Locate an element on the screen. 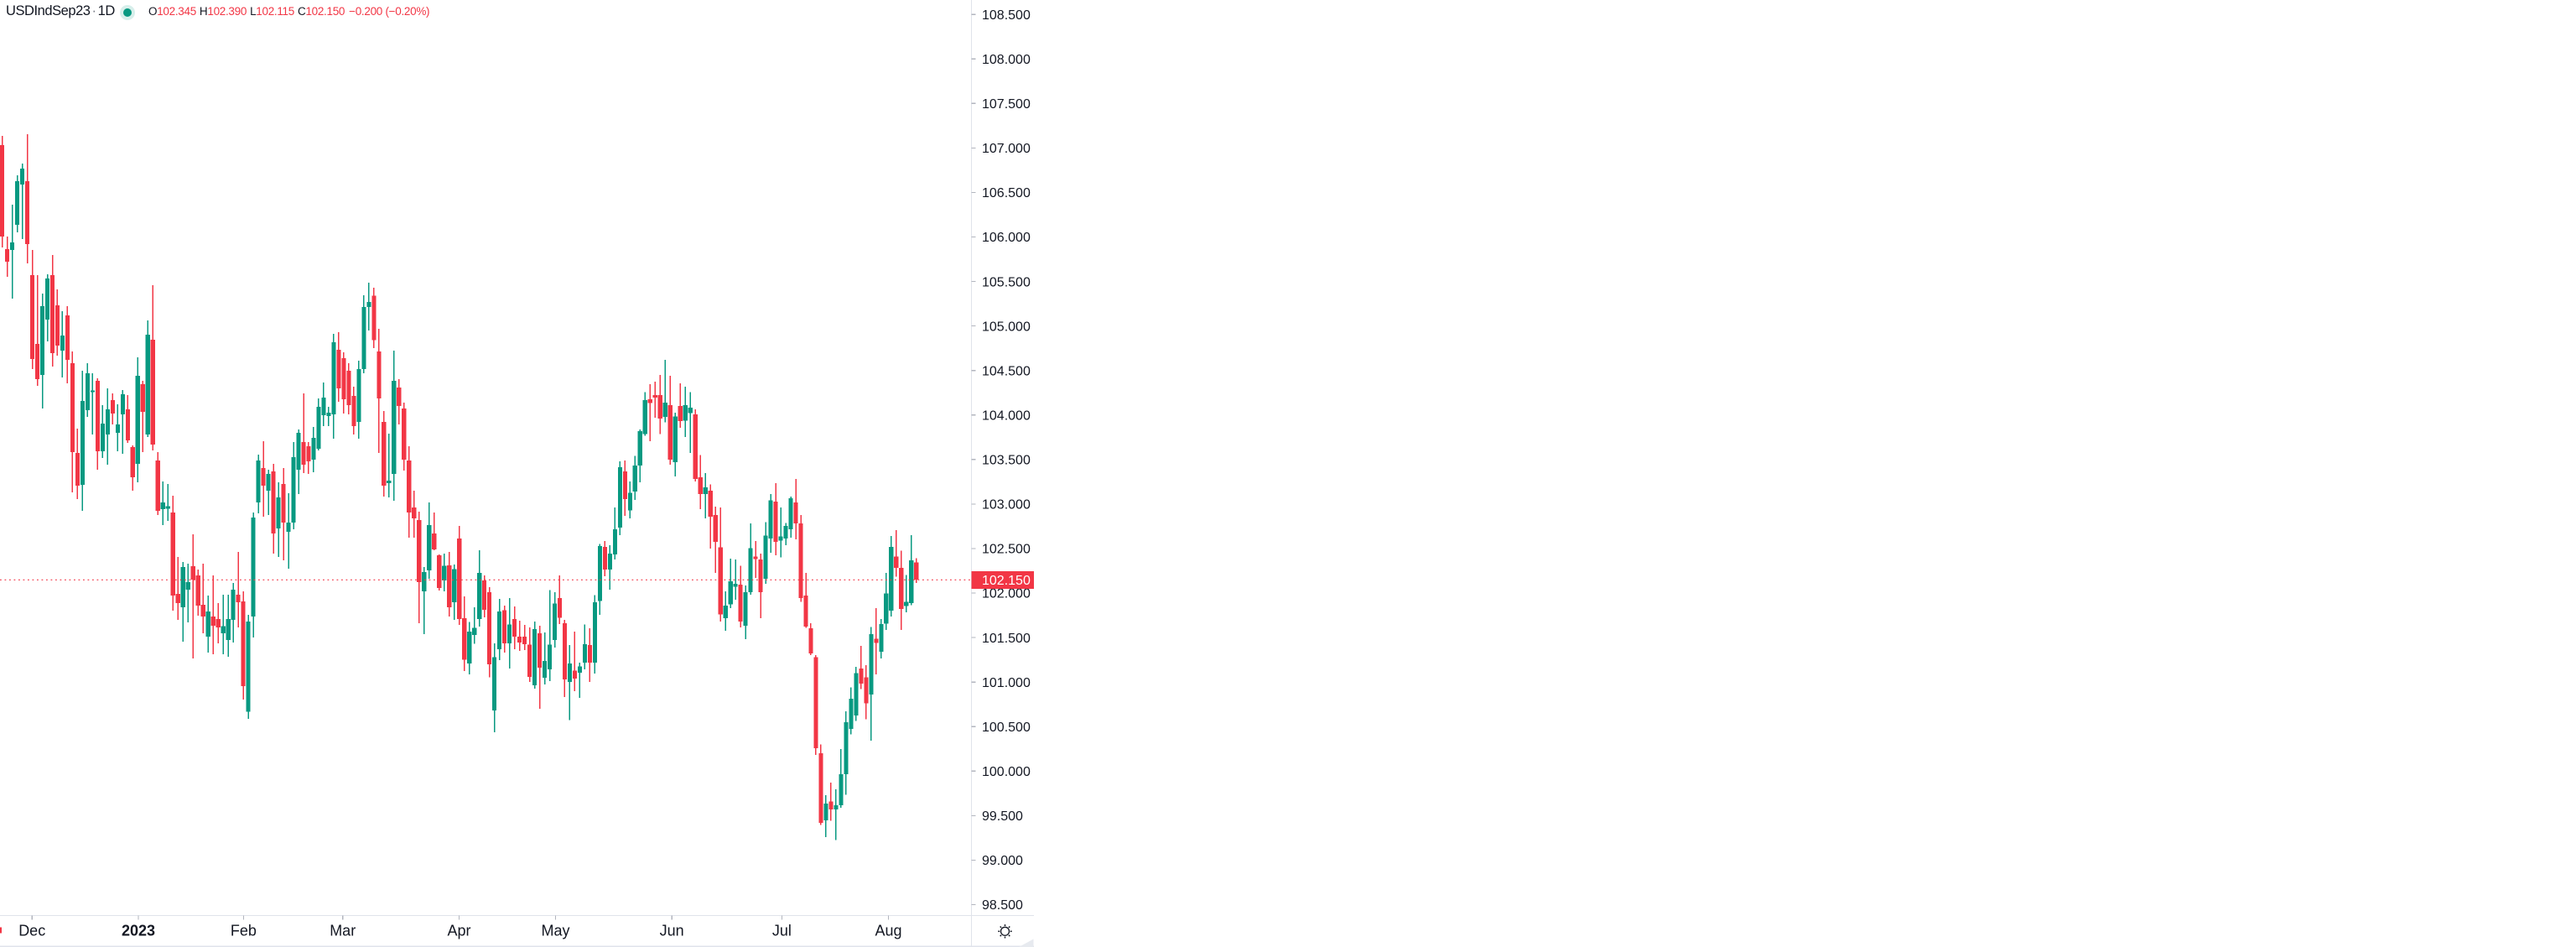 The width and height of the screenshot is (2576, 947). svg-text: 102.000 is located at coordinates (1006, 594).